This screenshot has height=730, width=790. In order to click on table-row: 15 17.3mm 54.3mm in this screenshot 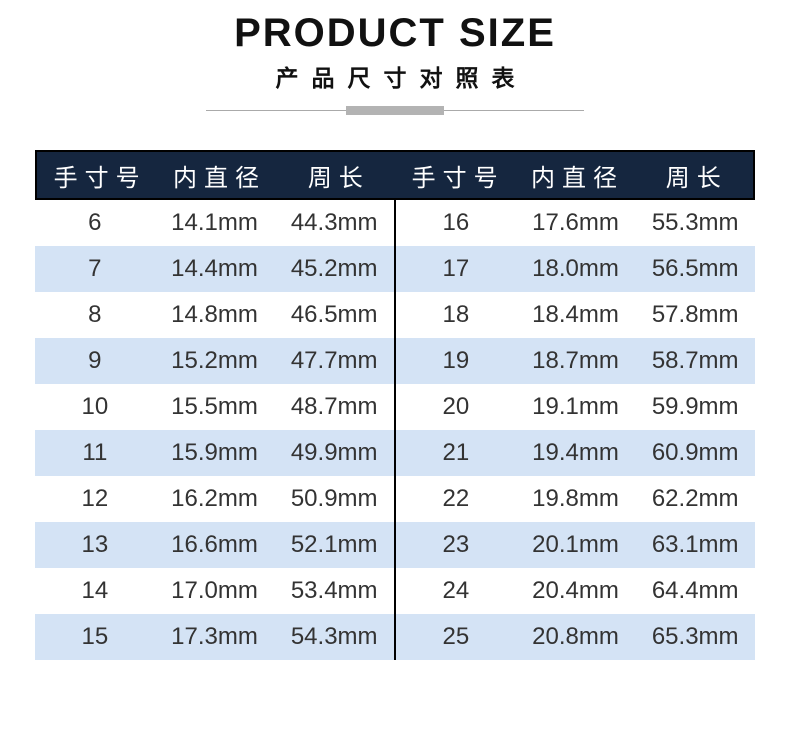, I will do `click(214, 637)`.